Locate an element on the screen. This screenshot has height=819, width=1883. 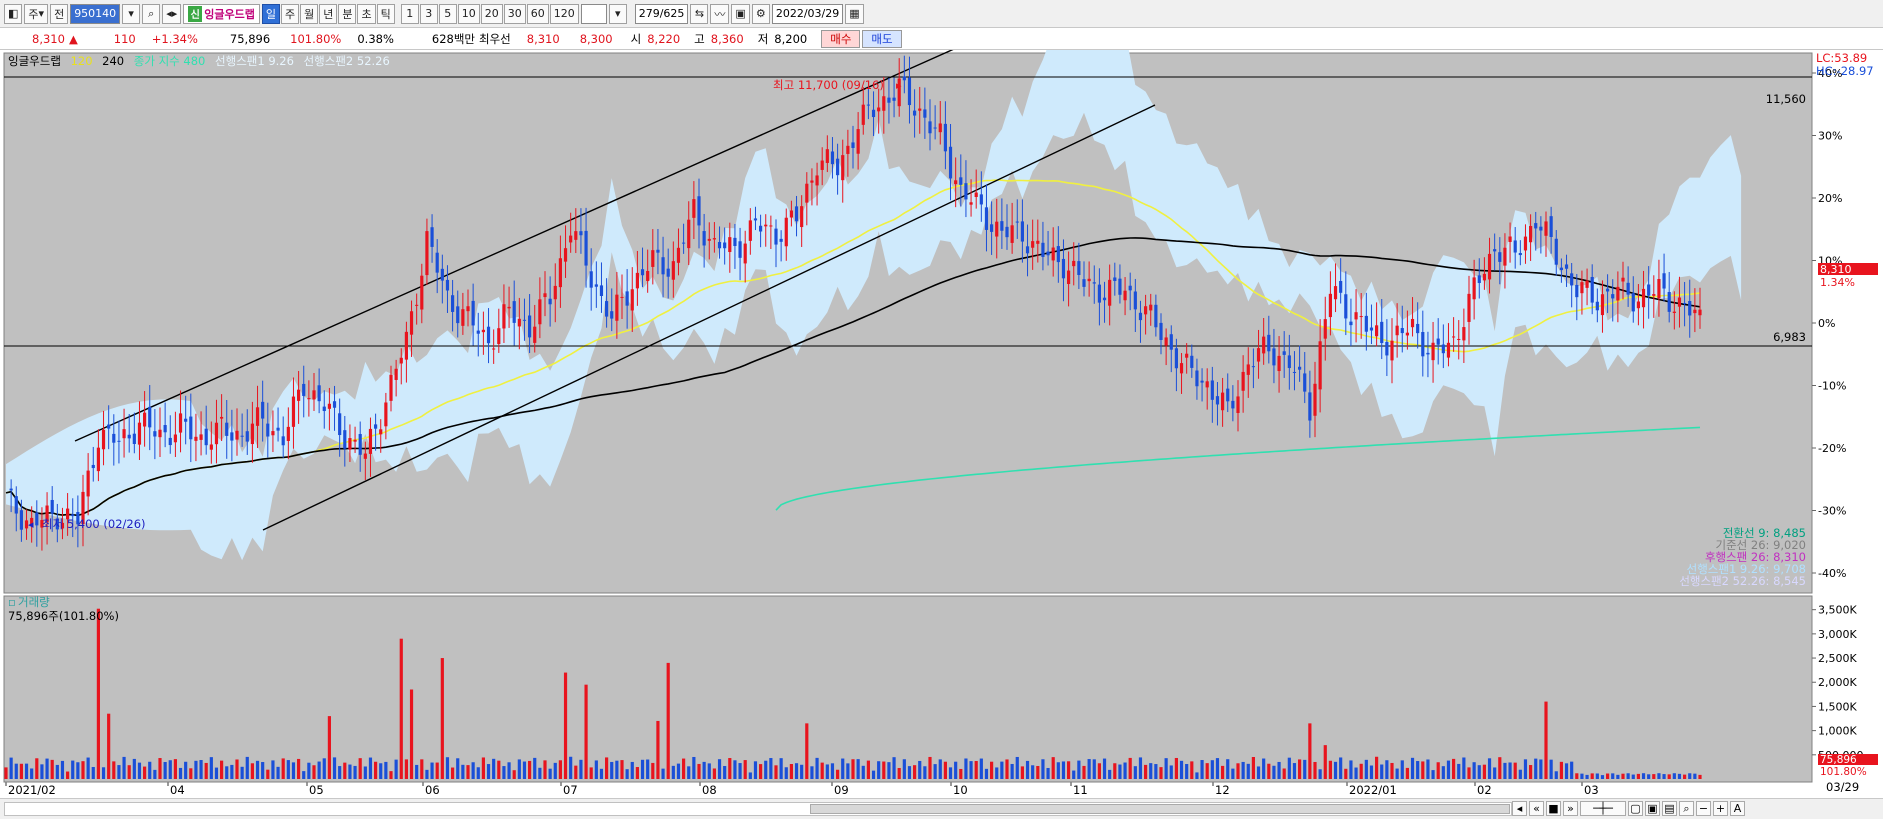
minute-button-120: 120 is located at coordinates (564, 13).